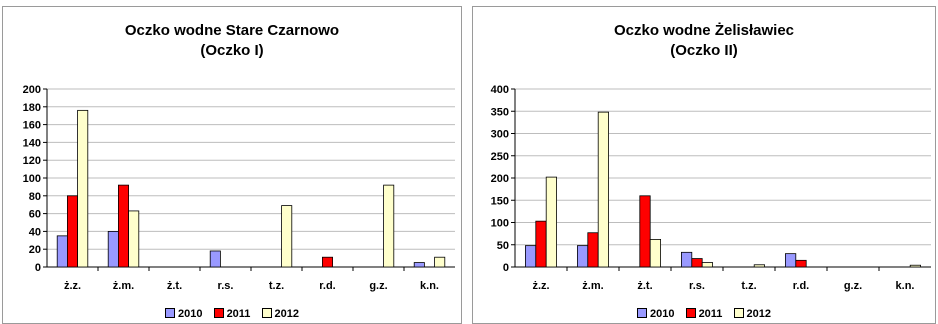 This screenshot has height=324, width=938. I want to click on y-tick-label: 140, so click(32, 143).